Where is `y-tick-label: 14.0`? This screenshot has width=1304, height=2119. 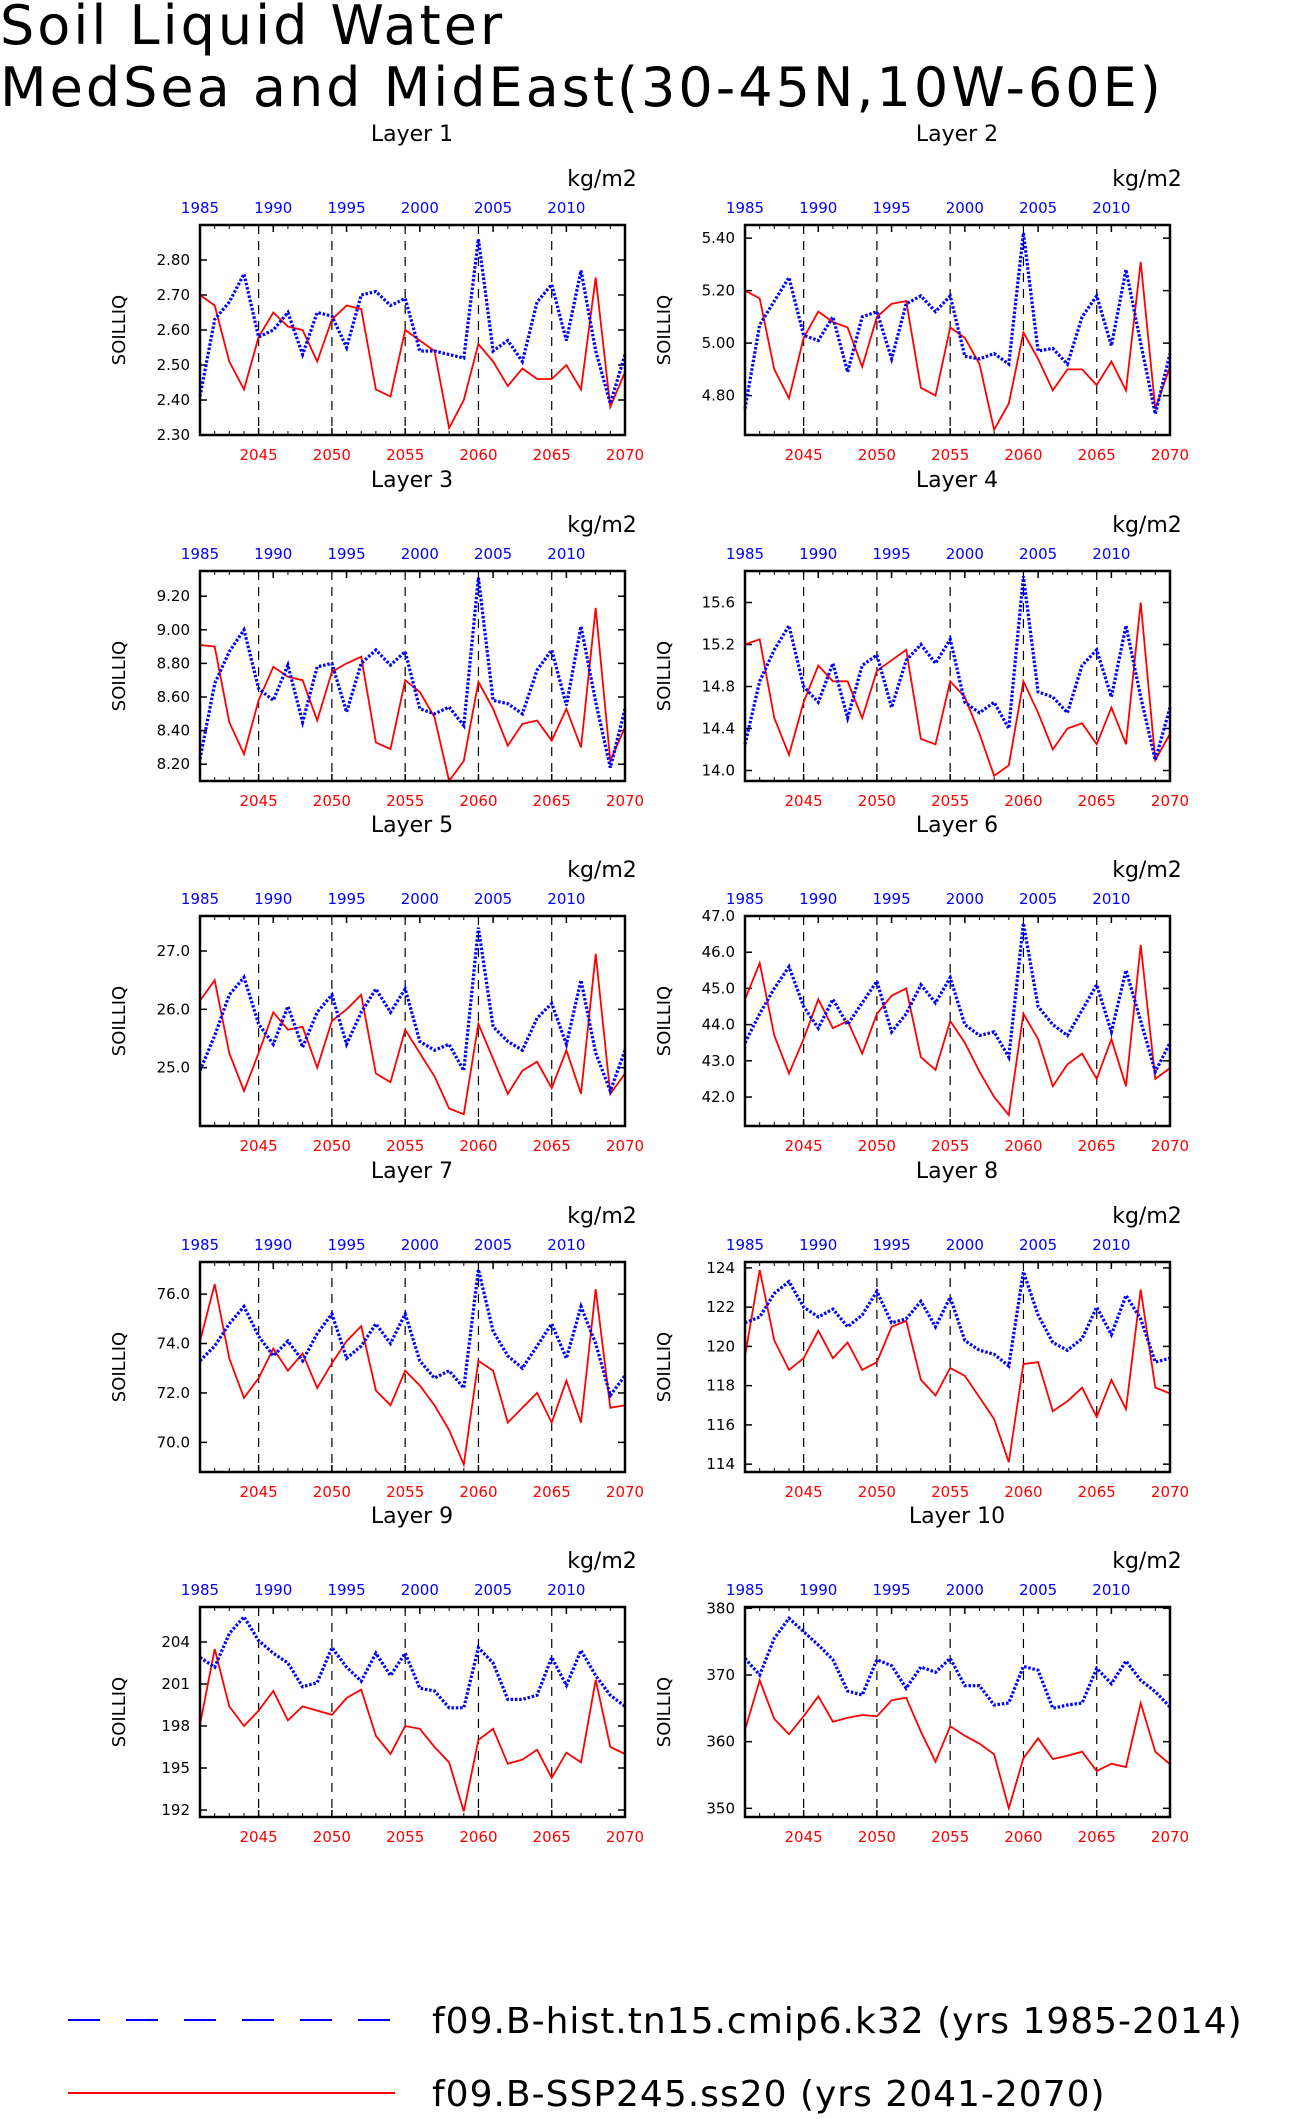 y-tick-label: 14.0 is located at coordinates (718, 771).